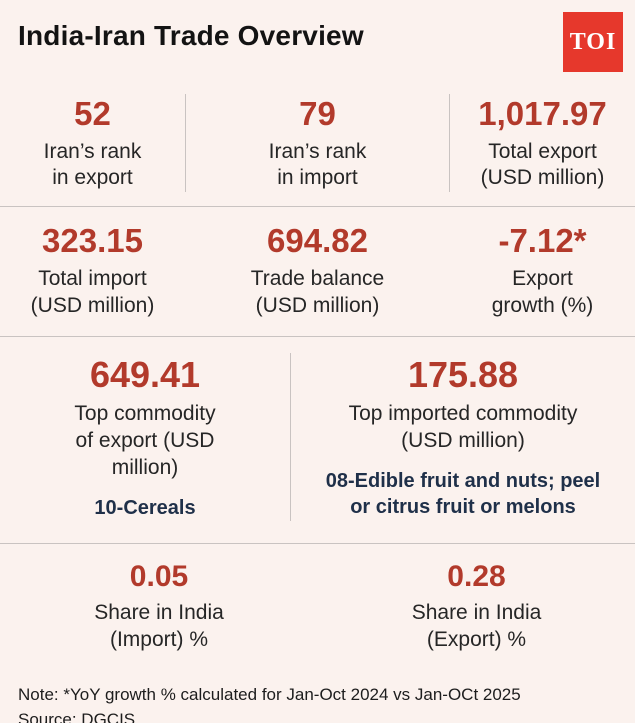 The height and width of the screenshot is (723, 635). What do you see at coordinates (159, 626) in the screenshot?
I see `stat-label: Share in India (Import) %` at bounding box center [159, 626].